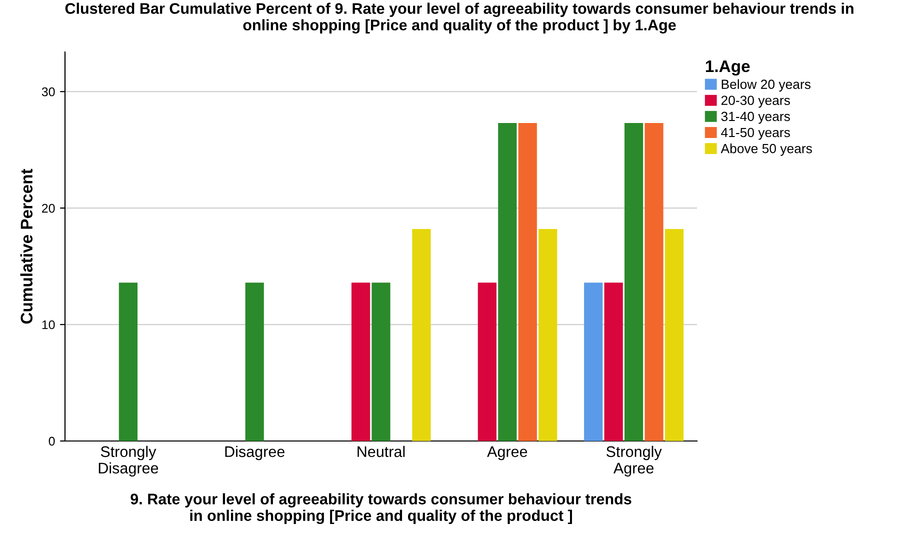 Image resolution: width=919 pixels, height=538 pixels. I want to click on y-tick-label: 20, so click(48, 208).